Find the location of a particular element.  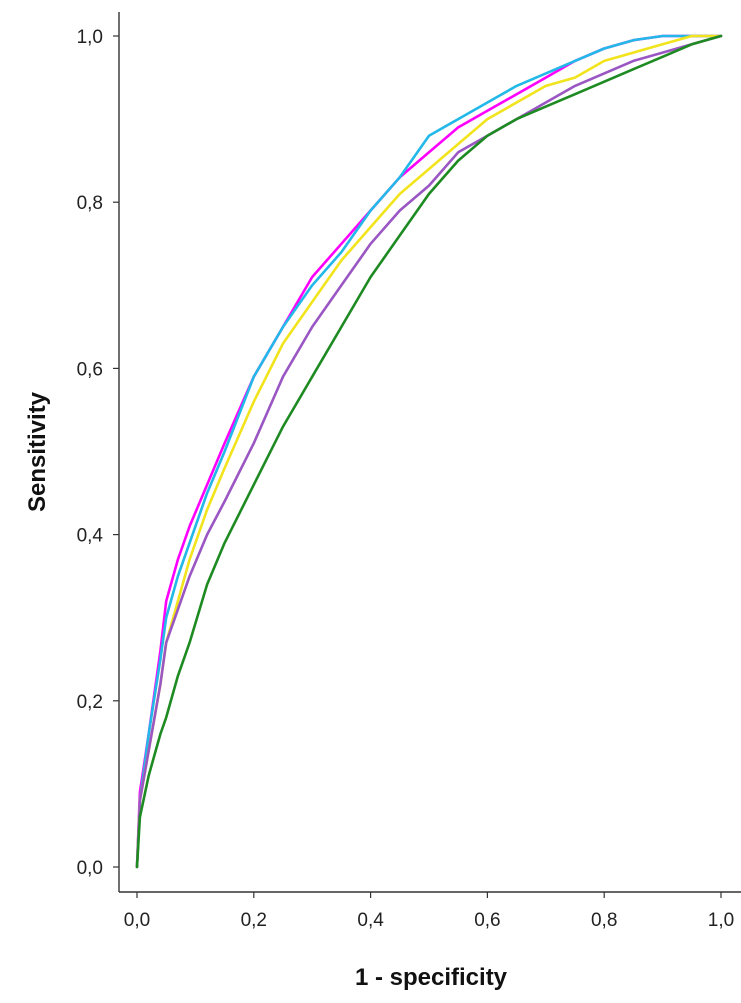

y-tick-label: 0,8 is located at coordinates (90, 203).